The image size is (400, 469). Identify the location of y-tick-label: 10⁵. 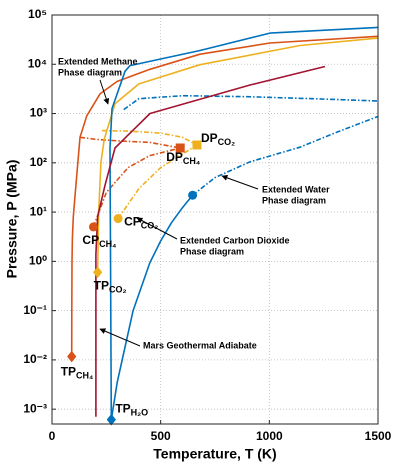
(37, 14).